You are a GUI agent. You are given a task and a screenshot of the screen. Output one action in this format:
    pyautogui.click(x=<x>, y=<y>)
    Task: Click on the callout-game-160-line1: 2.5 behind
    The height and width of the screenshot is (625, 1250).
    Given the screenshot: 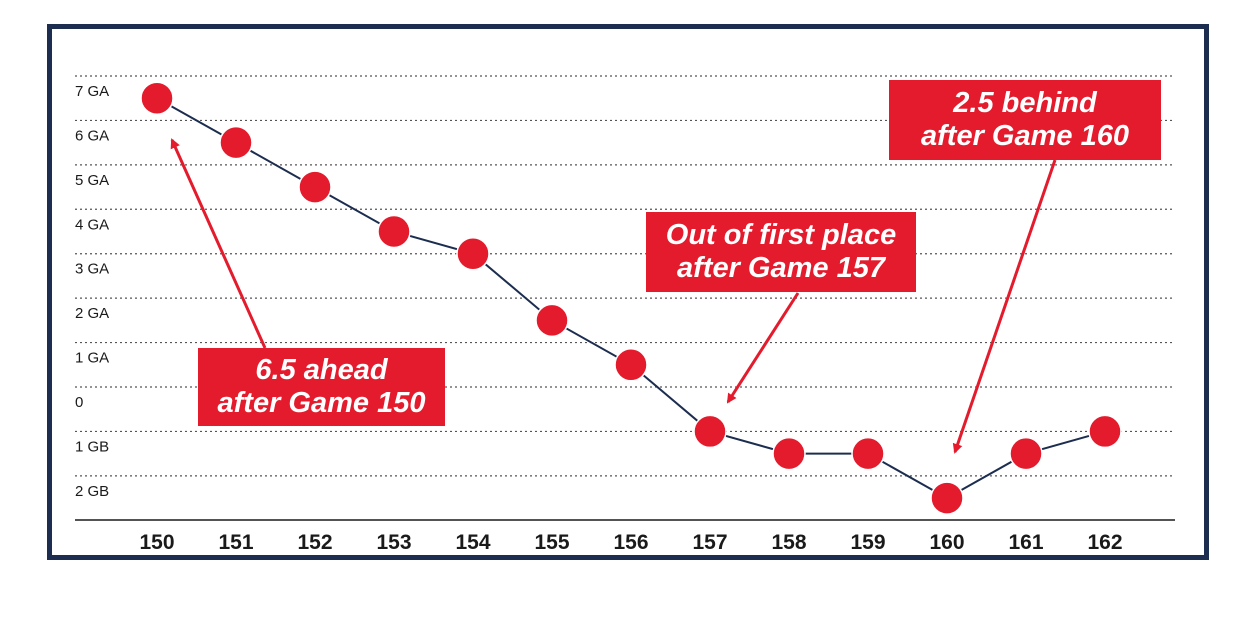 What is the action you would take?
    pyautogui.click(x=1025, y=103)
    